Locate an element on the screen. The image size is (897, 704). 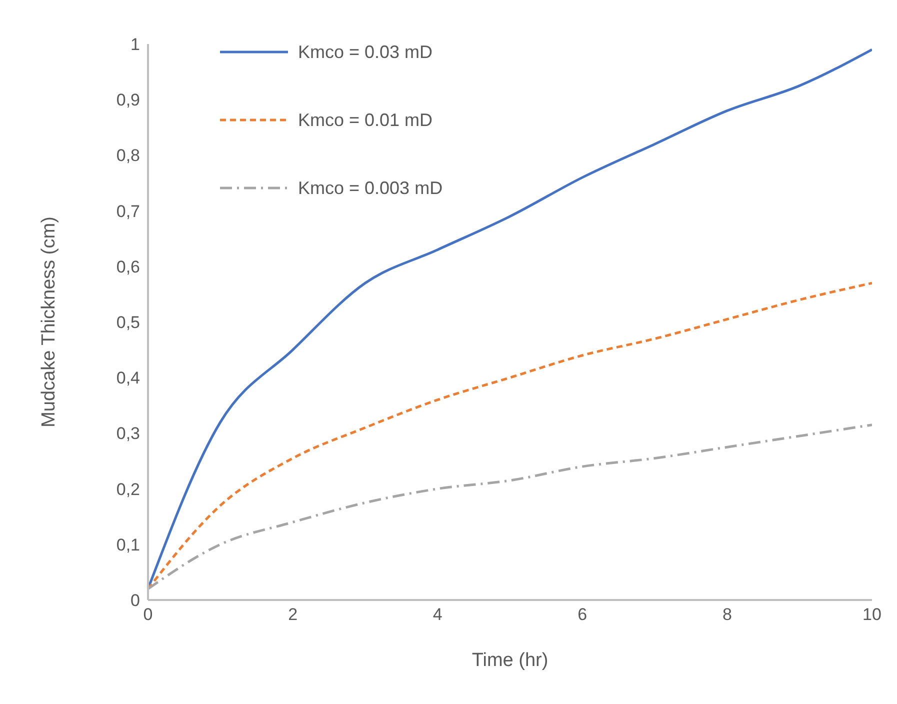
y-tick-label: 0,1 is located at coordinates (128, 544).